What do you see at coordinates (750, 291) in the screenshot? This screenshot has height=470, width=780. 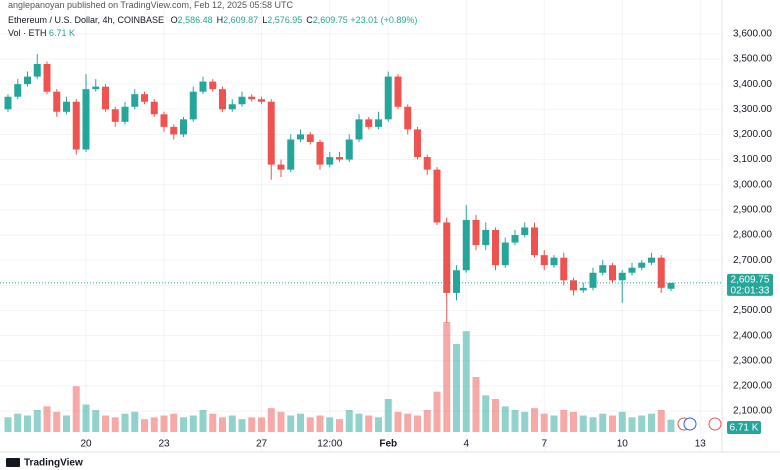 I see `countdown: 02:01:33` at bounding box center [750, 291].